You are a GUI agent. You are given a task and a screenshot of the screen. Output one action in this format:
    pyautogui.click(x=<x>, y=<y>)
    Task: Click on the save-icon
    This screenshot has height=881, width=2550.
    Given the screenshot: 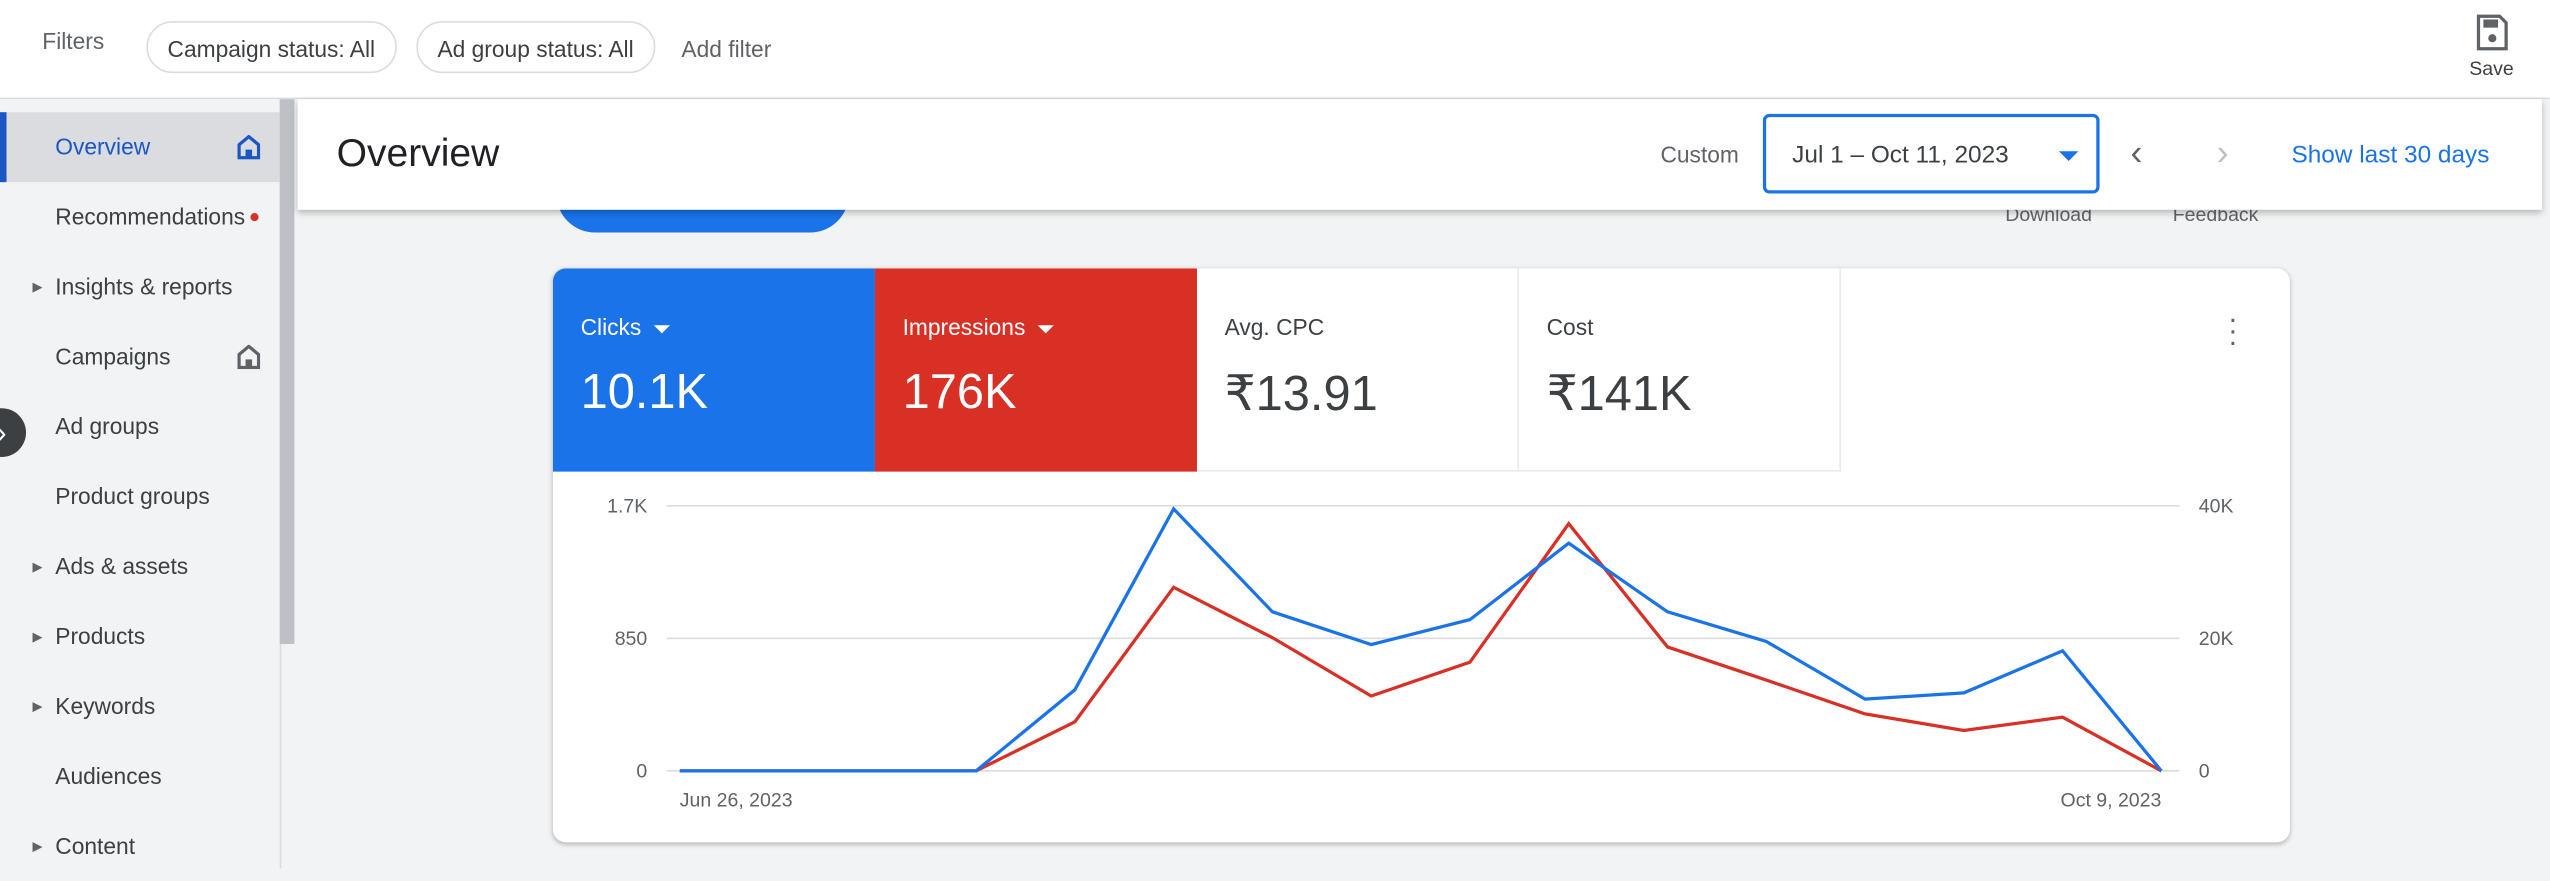 What is the action you would take?
    pyautogui.click(x=2492, y=32)
    